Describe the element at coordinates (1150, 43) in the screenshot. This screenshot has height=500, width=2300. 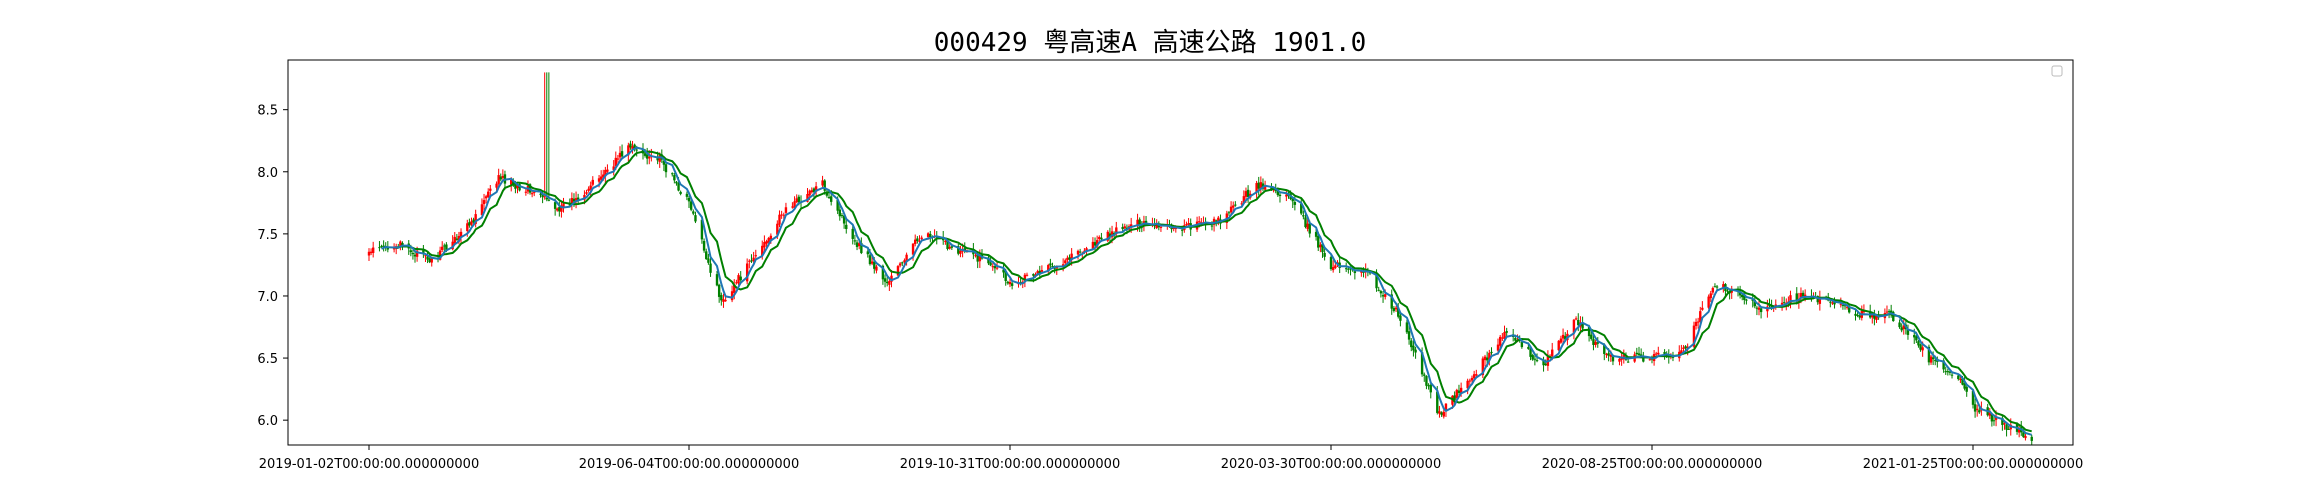
I see `chart-title: 000429 粤高速A 高速公路 1901.0` at that location.